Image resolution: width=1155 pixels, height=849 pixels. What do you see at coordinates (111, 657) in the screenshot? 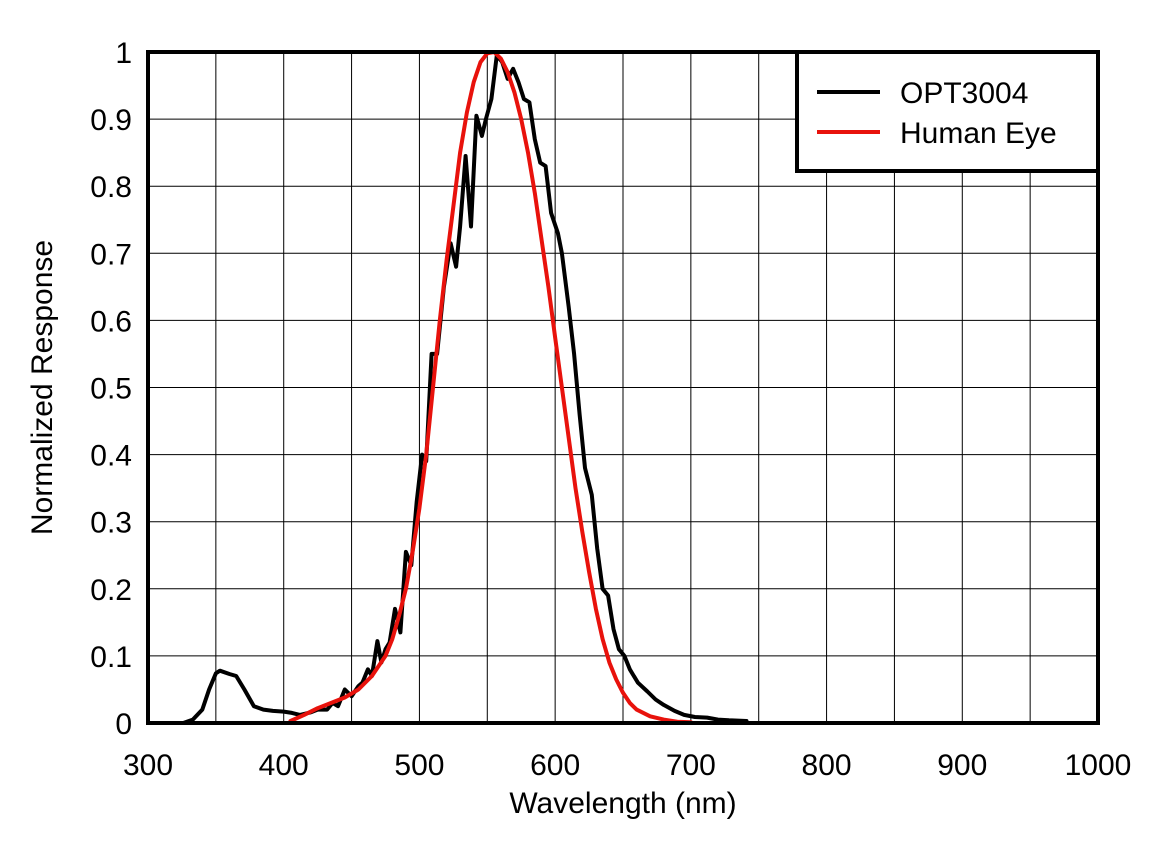
I see `y-tick-label: 0.1` at bounding box center [111, 657].